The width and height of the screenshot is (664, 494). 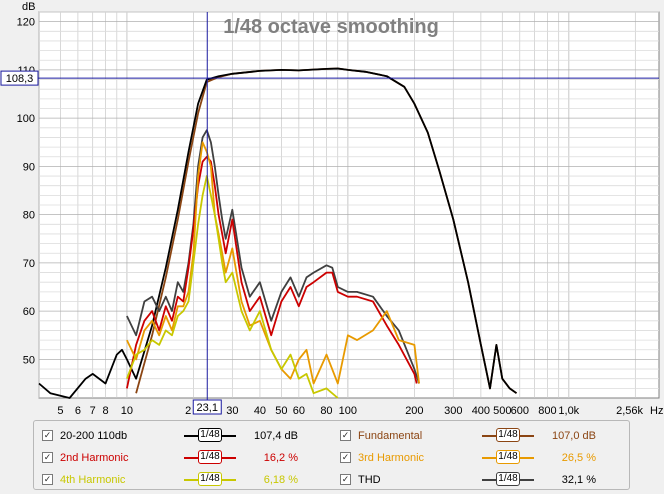 What do you see at coordinates (28, 7) in the screenshot?
I see `y-axis-unit-label: dB` at bounding box center [28, 7].